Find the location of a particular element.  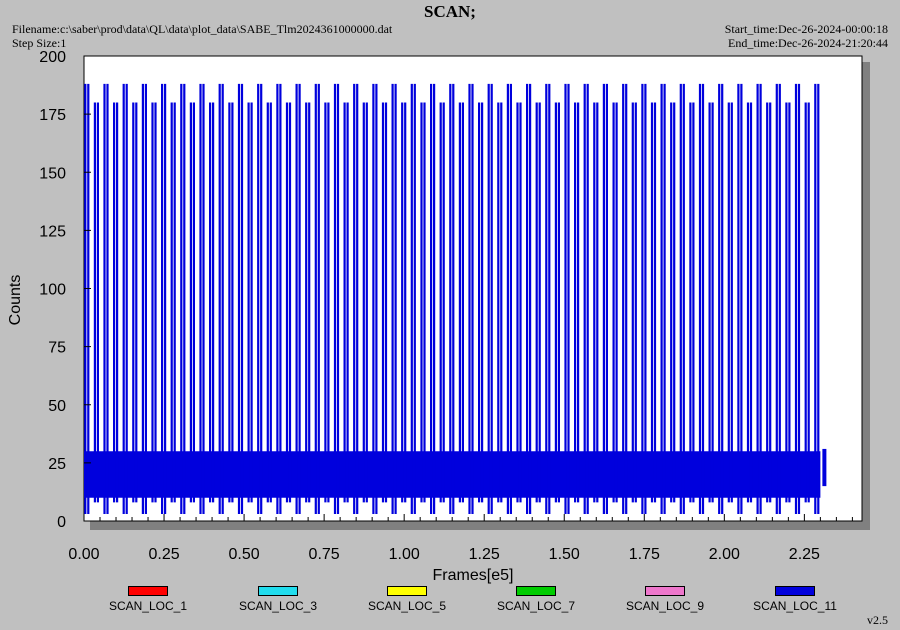

legend-label: SCAN_LOC_9 is located at coordinates (665, 606).